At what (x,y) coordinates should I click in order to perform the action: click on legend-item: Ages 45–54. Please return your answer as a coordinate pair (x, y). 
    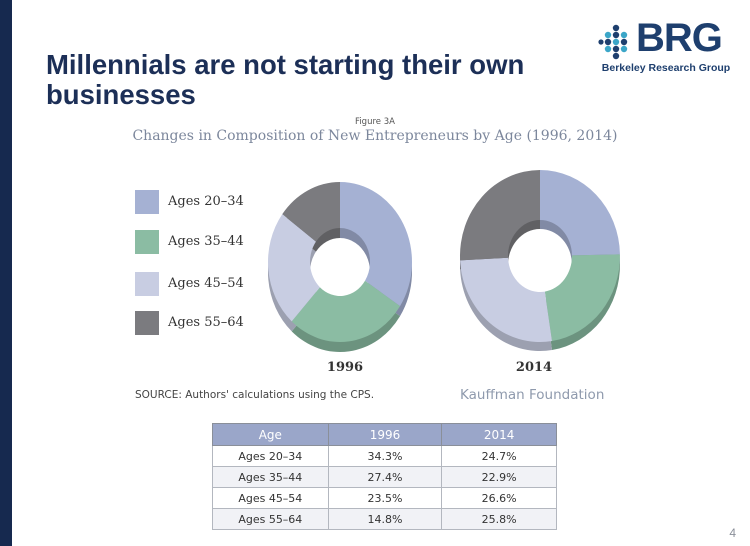
    Looking at the image, I should click on (210, 284).